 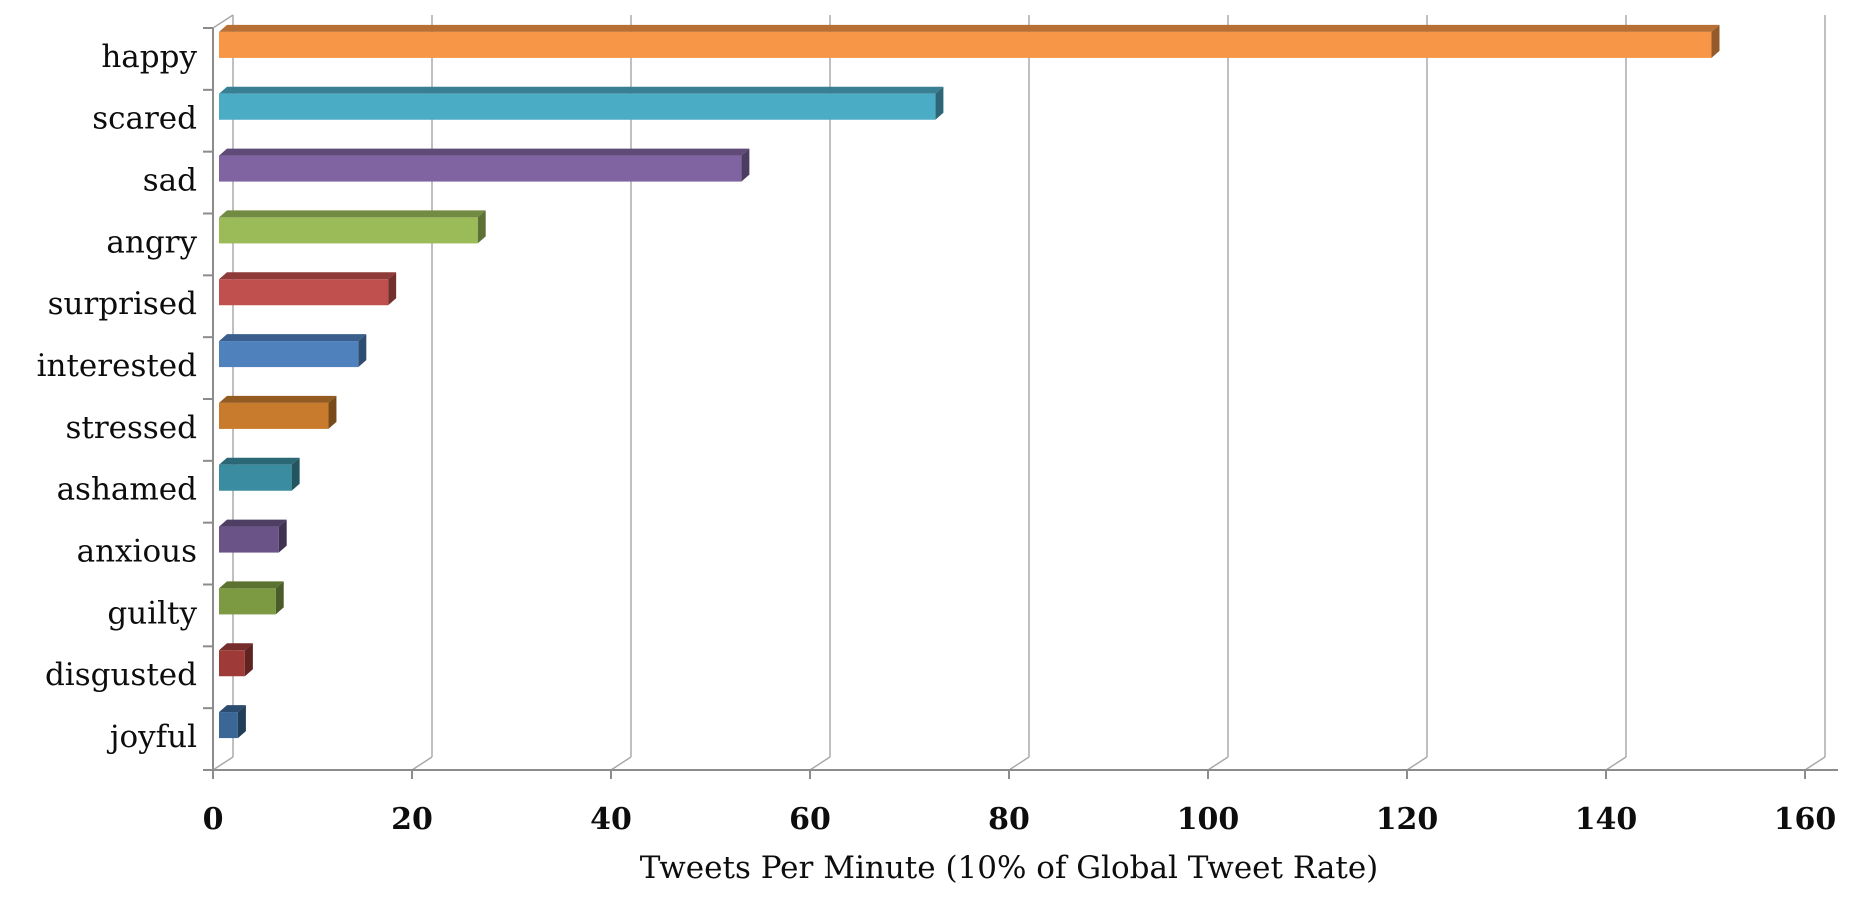 I want to click on bar-anxious, so click(x=253, y=536).